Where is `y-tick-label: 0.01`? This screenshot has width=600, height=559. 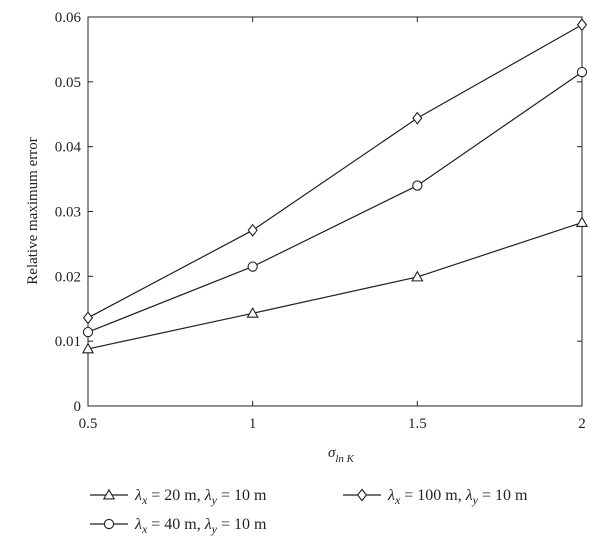
y-tick-label: 0.01 is located at coordinates (68, 342).